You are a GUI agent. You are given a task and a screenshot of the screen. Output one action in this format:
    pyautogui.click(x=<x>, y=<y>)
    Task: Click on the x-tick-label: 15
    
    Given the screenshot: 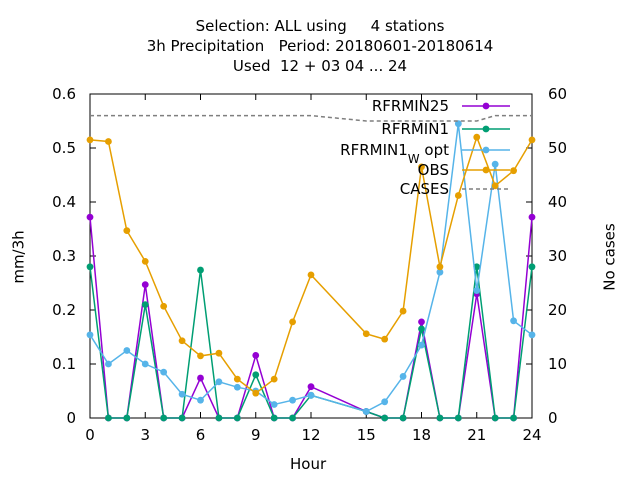 What is the action you would take?
    pyautogui.click(x=366, y=435)
    